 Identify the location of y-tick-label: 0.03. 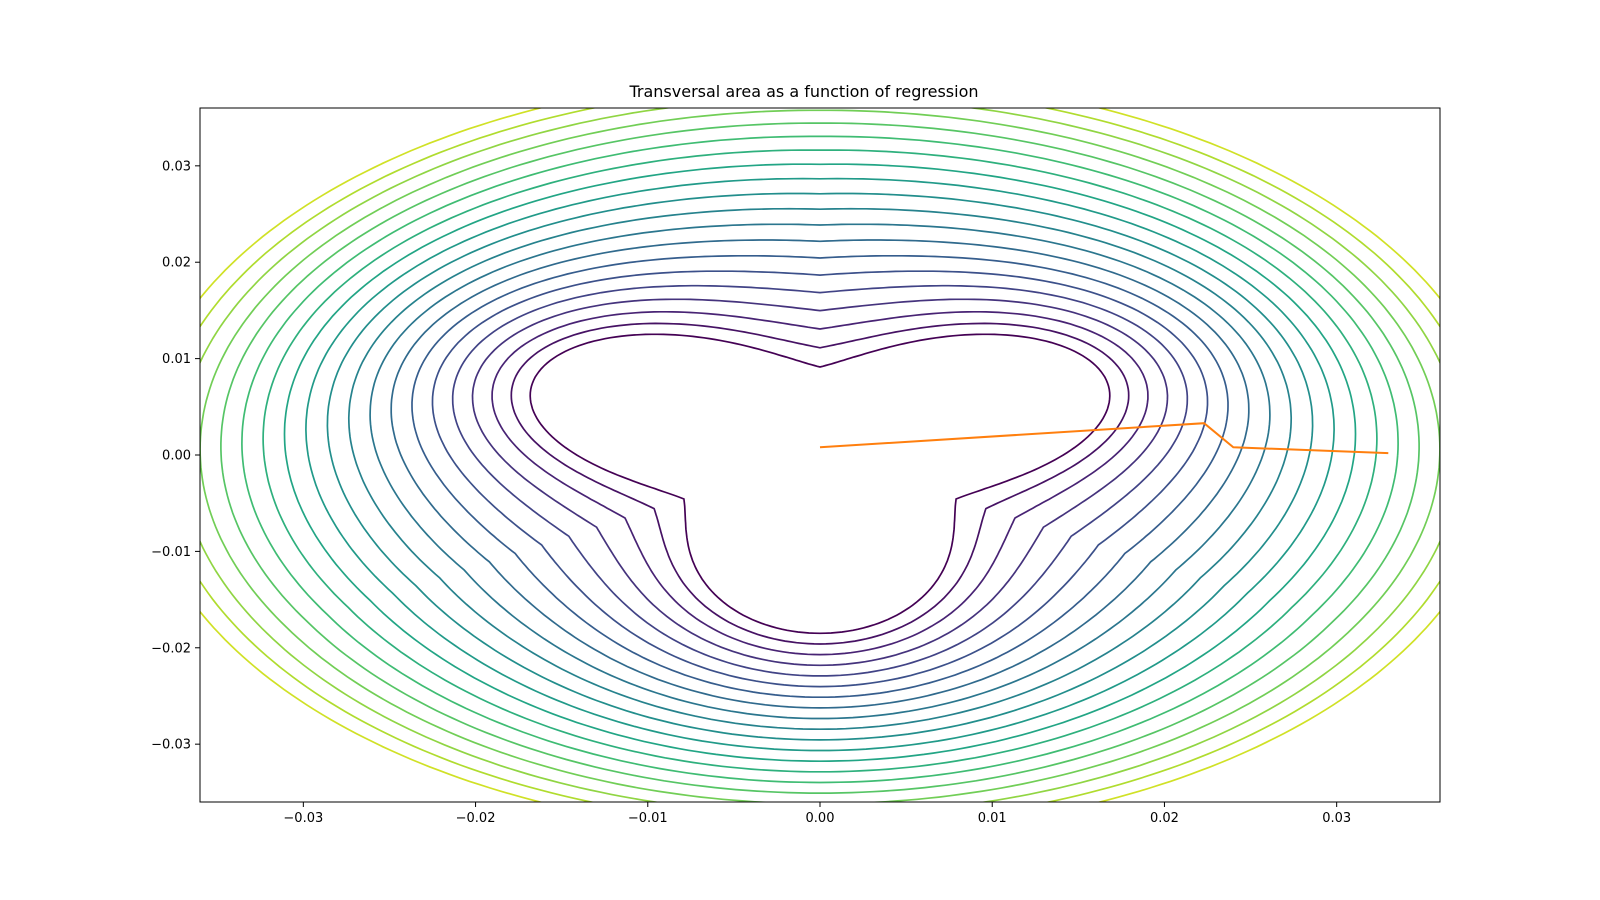
(176, 166).